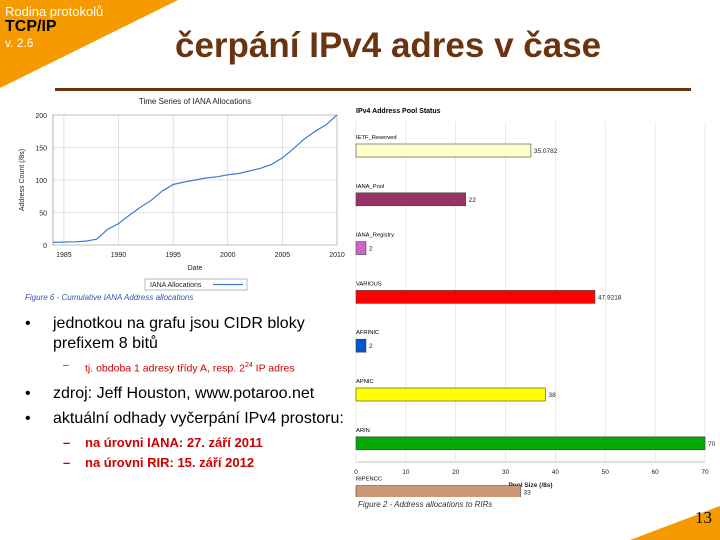  Describe the element at coordinates (475, 297) in the screenshot. I see `bar-various` at that location.